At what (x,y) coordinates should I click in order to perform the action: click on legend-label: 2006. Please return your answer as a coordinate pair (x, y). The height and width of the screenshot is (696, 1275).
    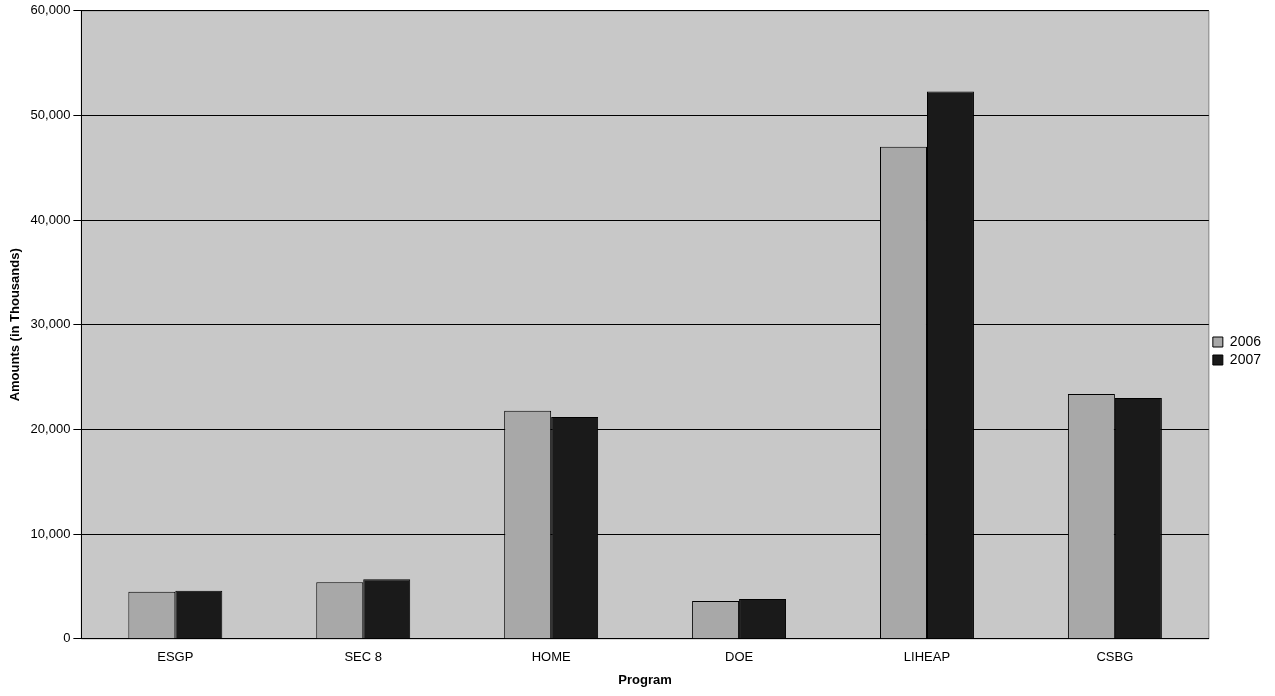
    Looking at the image, I should click on (1245, 340).